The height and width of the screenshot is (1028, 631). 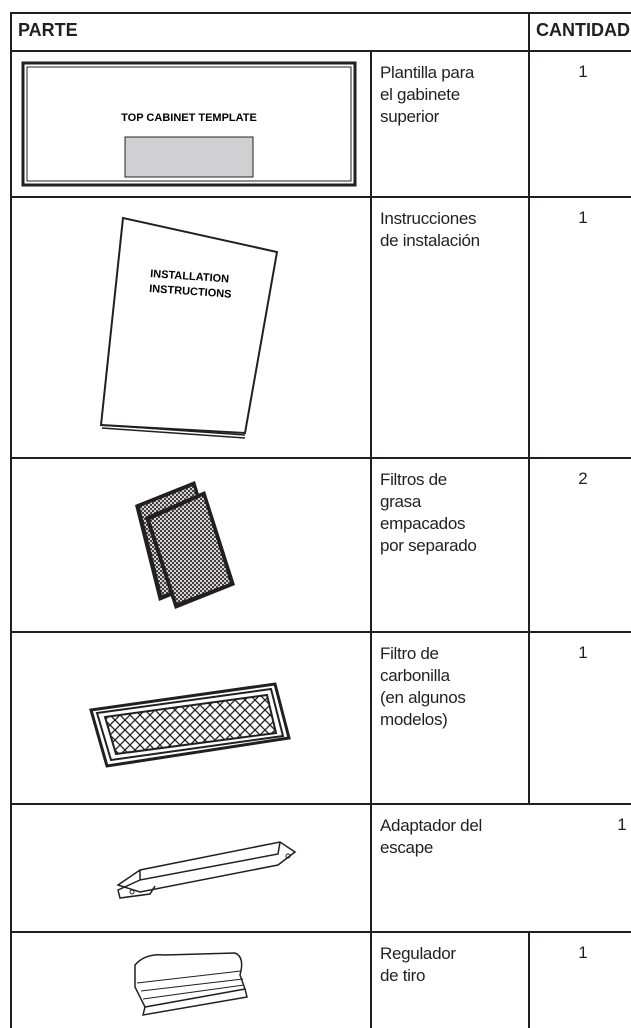 I want to click on header-quantity: CANTIDAD, so click(x=583, y=30).